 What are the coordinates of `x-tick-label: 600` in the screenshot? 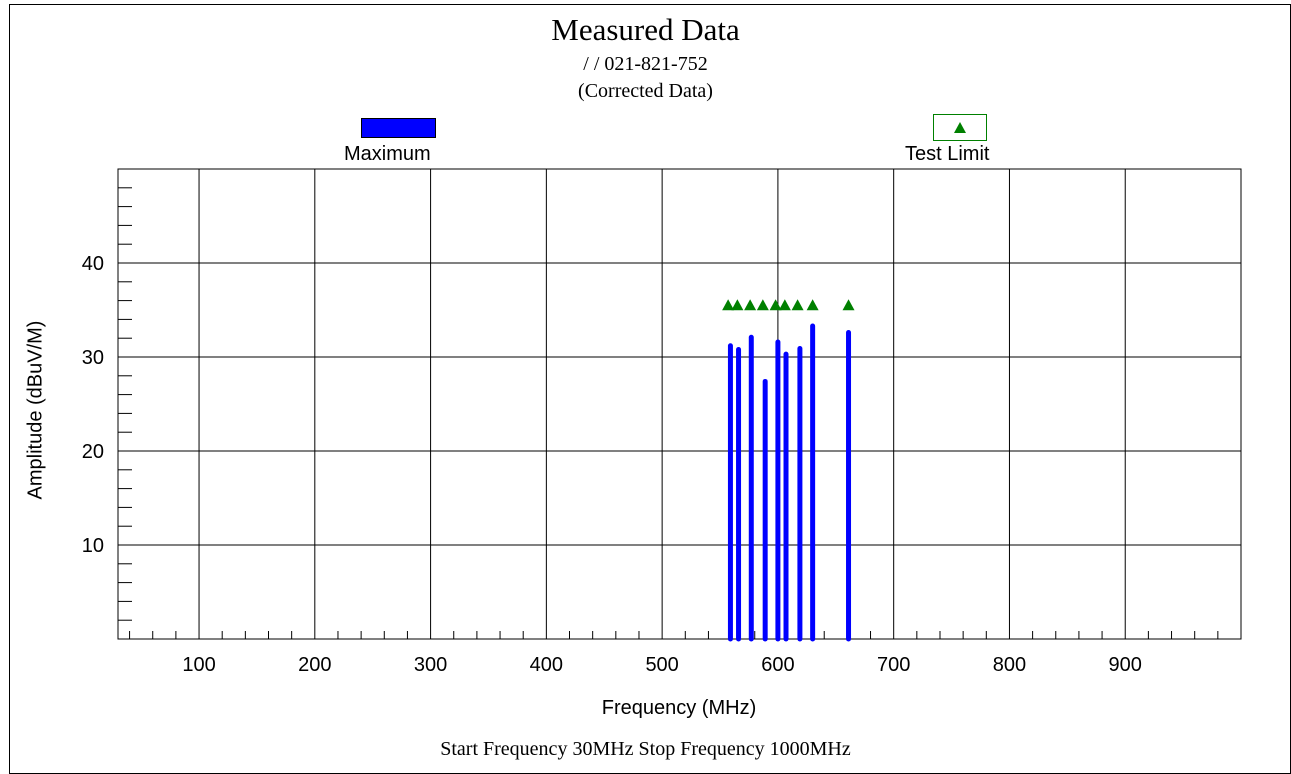 It's located at (777, 665).